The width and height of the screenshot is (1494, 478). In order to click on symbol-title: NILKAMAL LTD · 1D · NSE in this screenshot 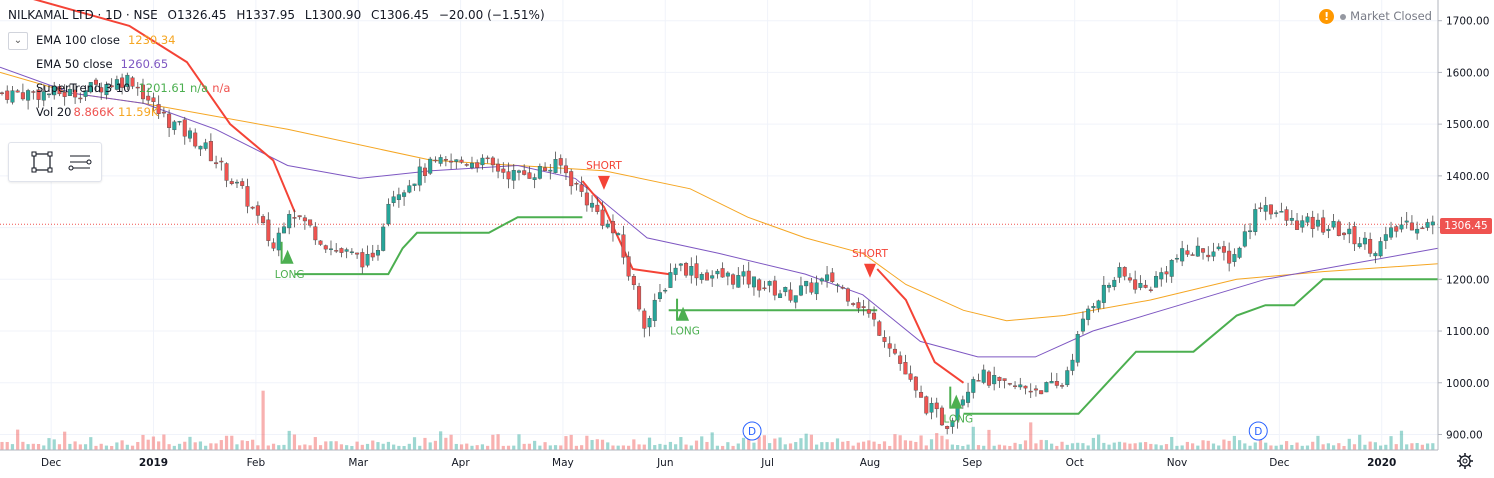, I will do `click(83, 15)`.